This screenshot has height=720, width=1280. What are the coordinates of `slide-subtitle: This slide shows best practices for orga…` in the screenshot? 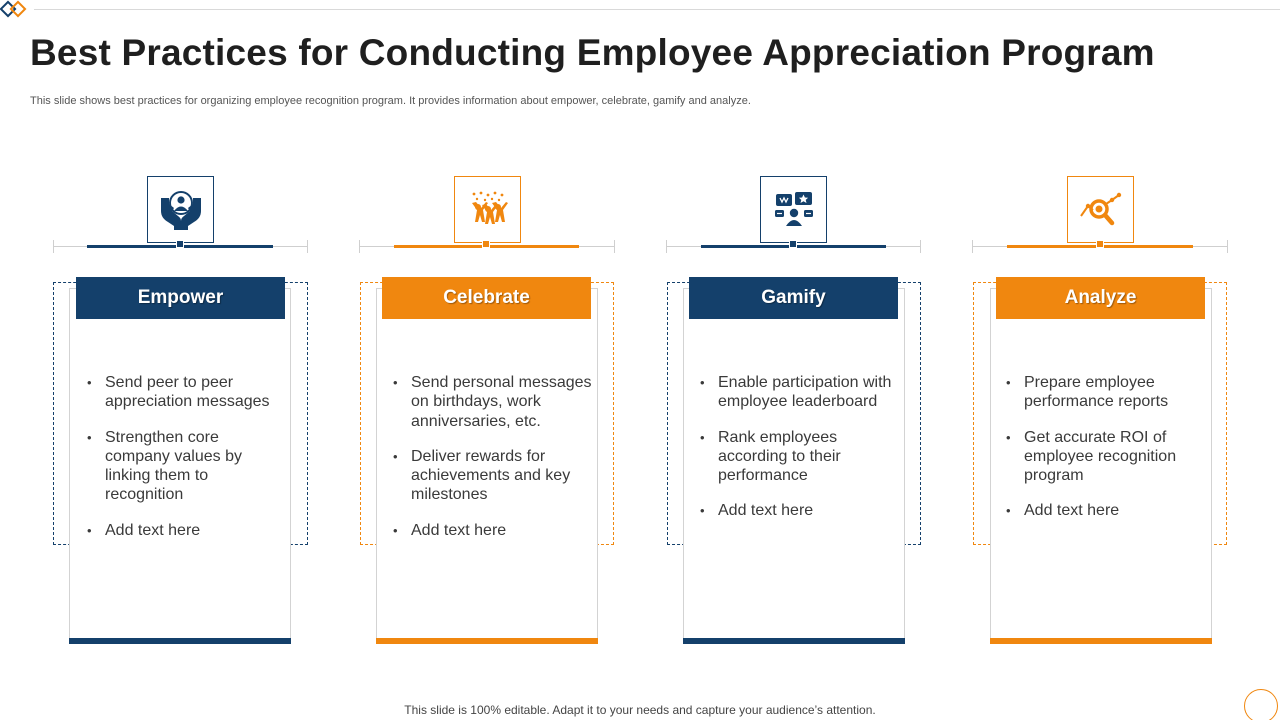 It's located at (390, 101).